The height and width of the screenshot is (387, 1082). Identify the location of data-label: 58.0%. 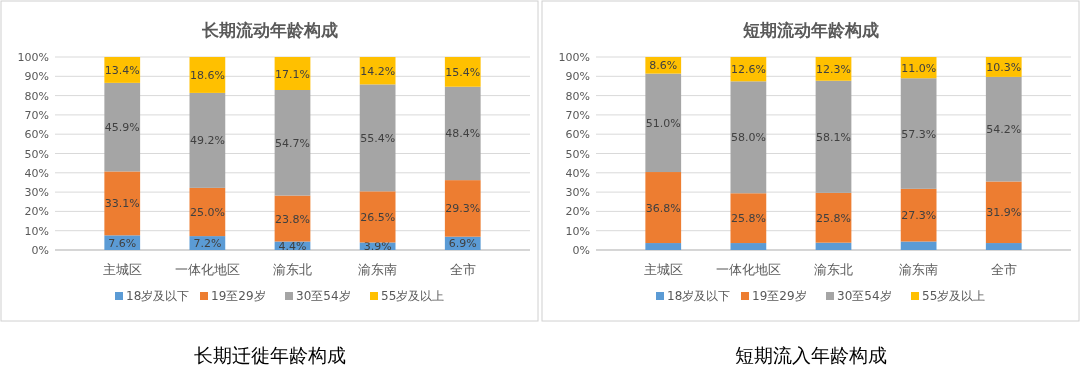
(748, 138).